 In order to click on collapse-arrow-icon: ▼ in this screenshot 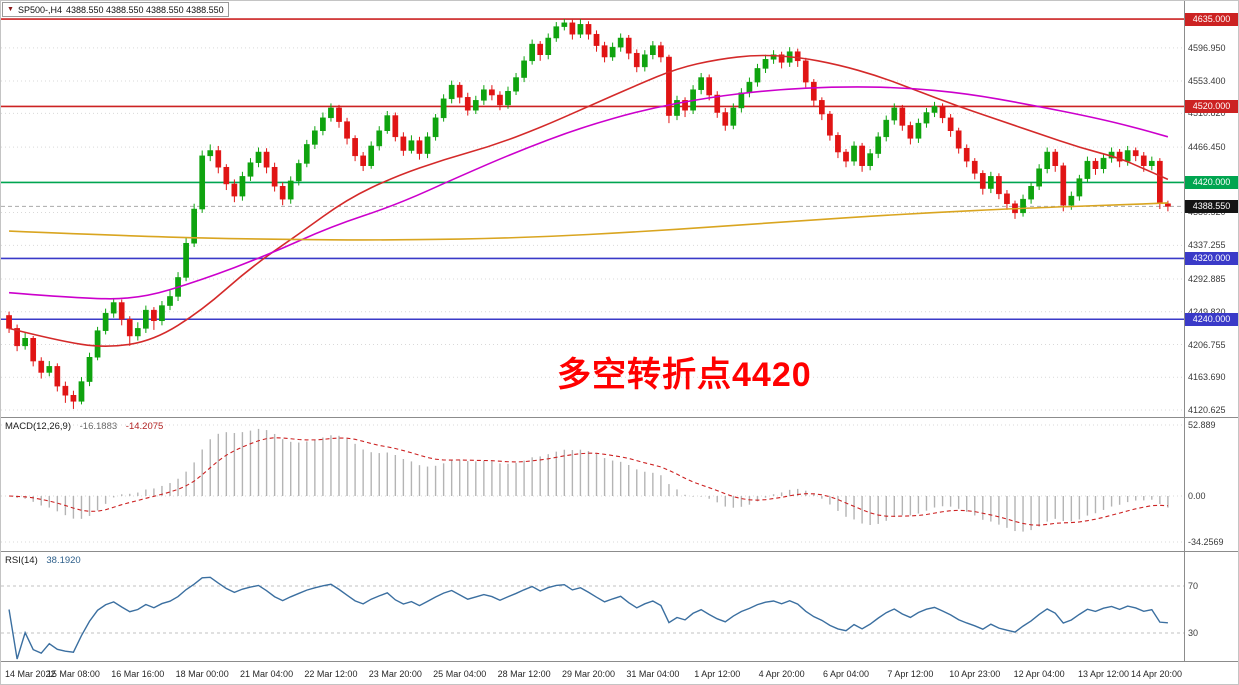, I will do `click(10, 9)`.